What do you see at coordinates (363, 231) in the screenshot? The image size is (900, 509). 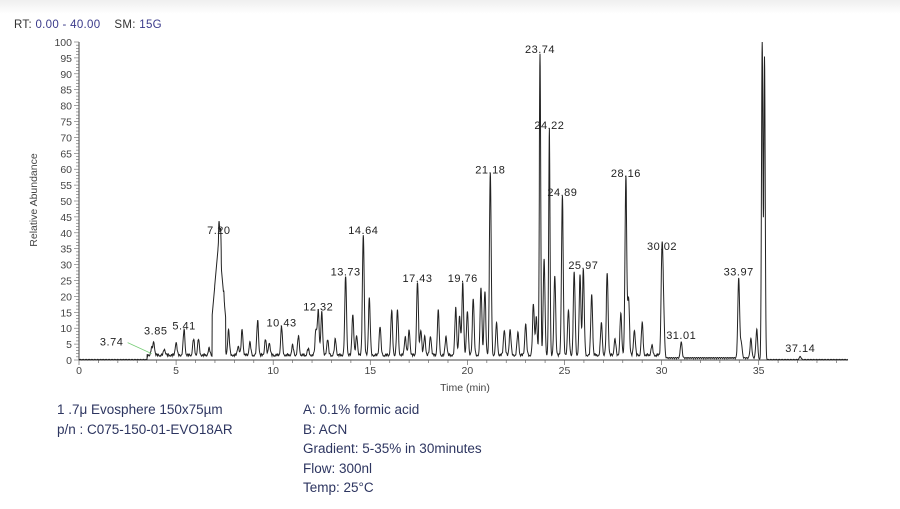 I see `peak-label: 14.64` at bounding box center [363, 231].